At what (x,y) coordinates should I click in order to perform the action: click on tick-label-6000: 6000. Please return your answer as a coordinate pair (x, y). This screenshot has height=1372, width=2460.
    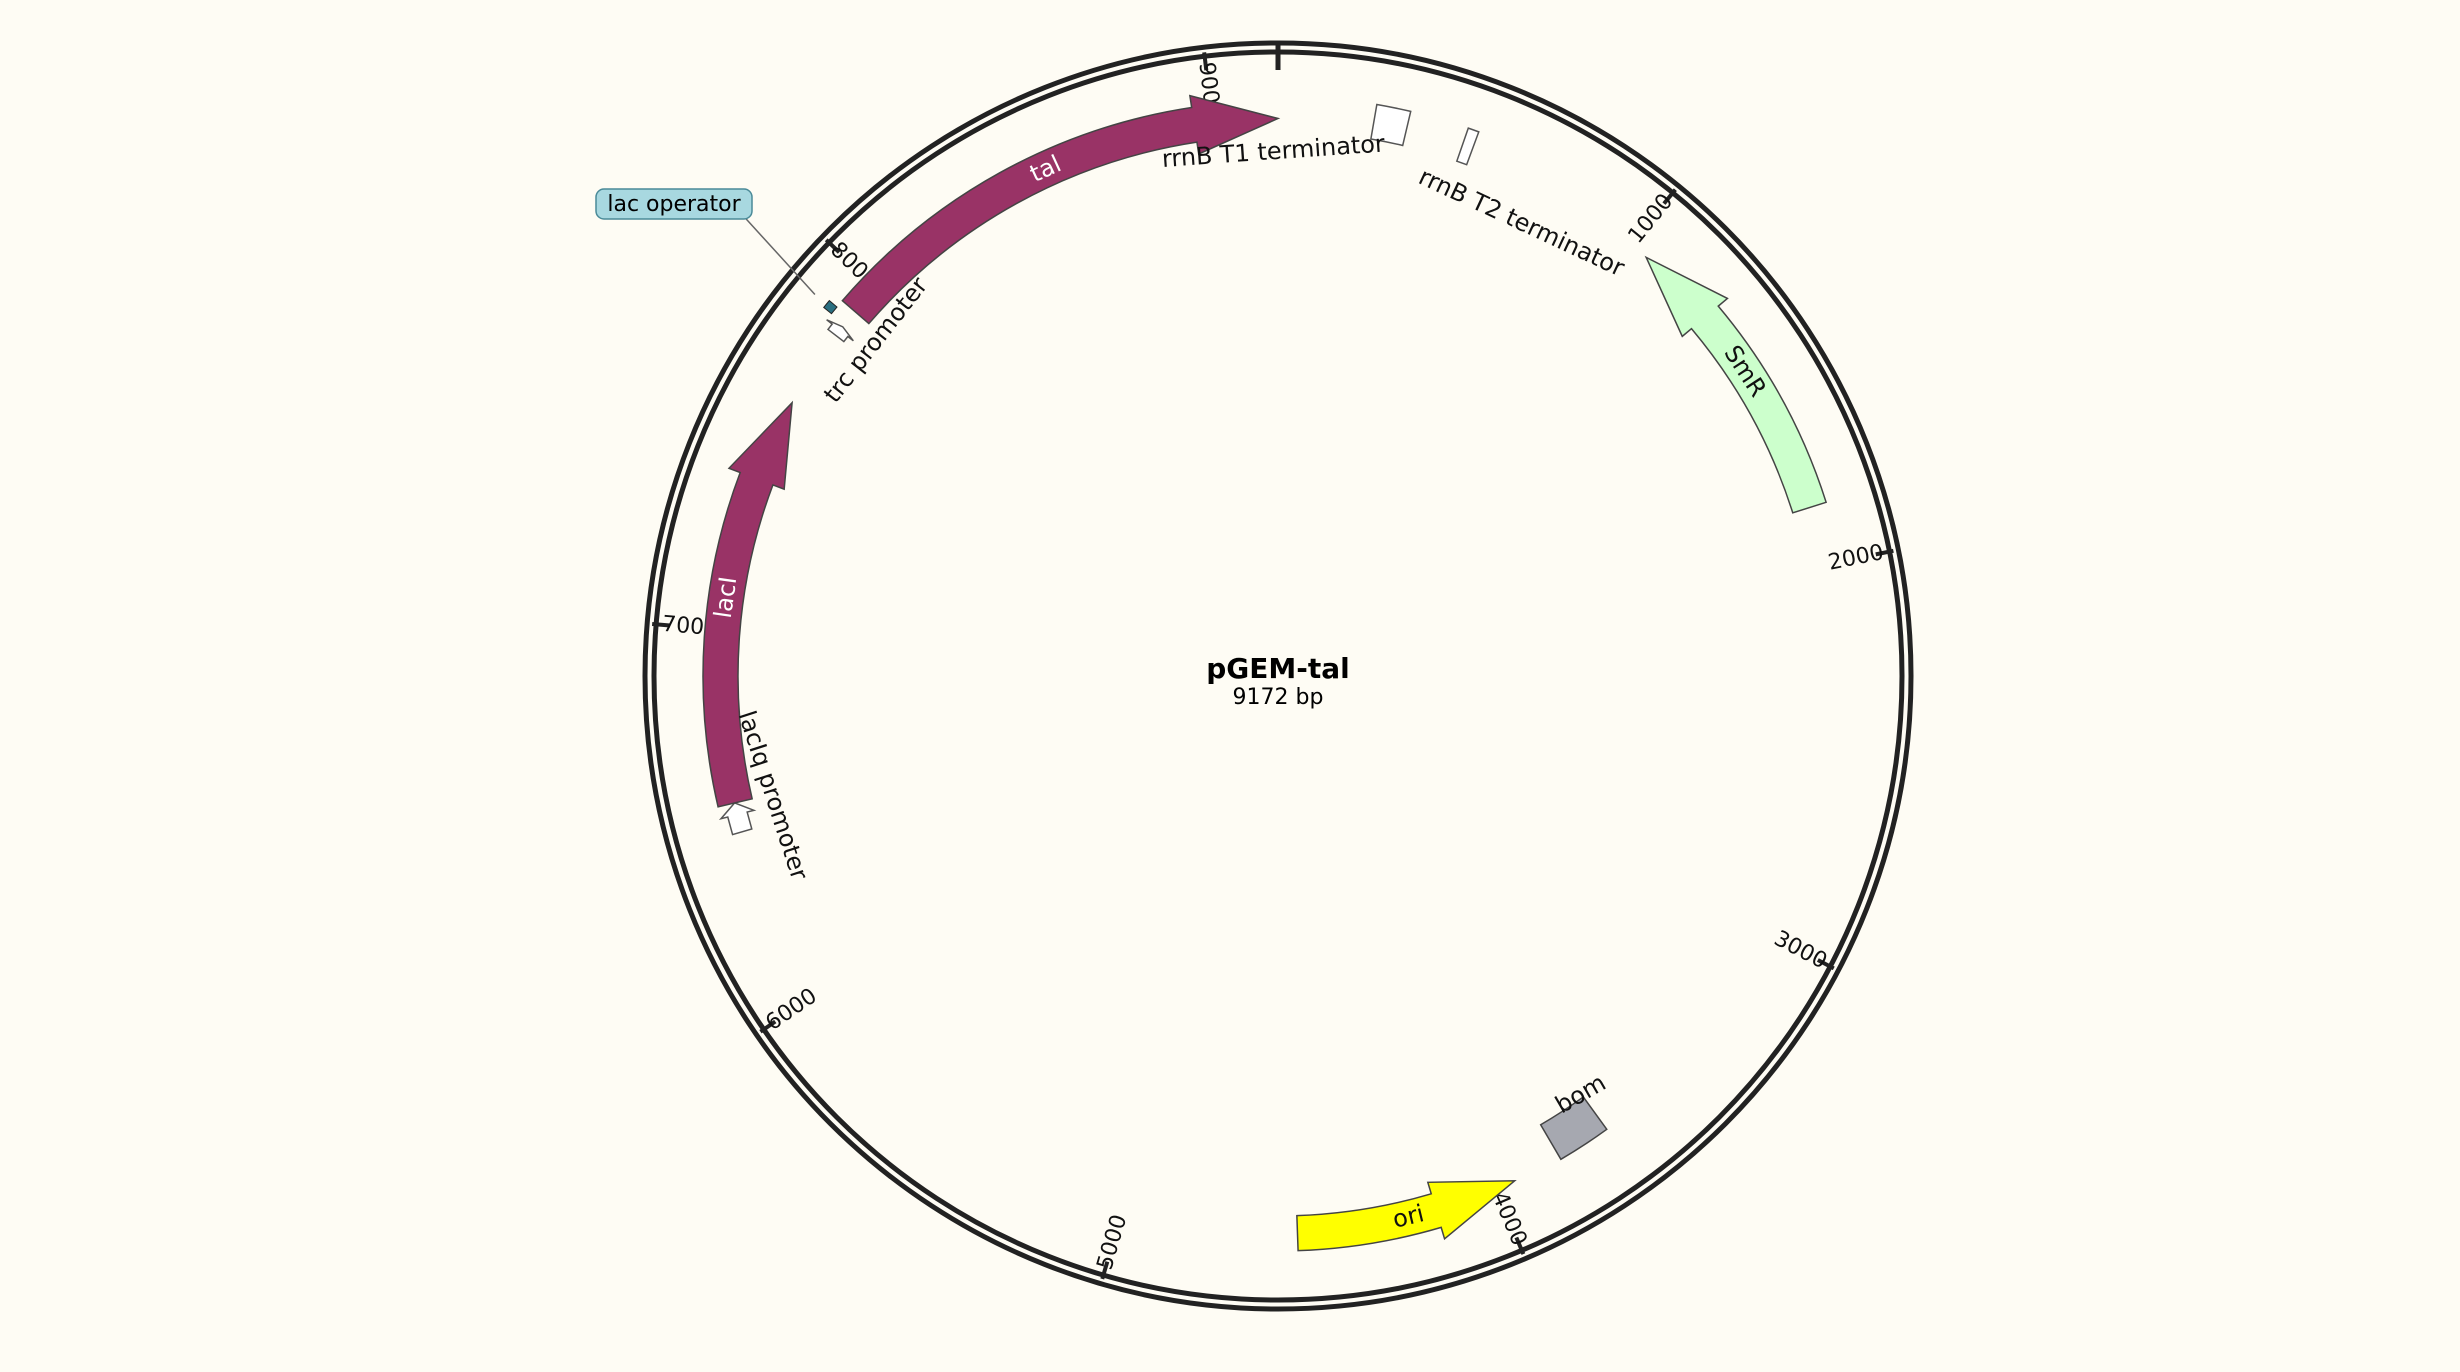
    Looking at the image, I should click on (791, 1010).